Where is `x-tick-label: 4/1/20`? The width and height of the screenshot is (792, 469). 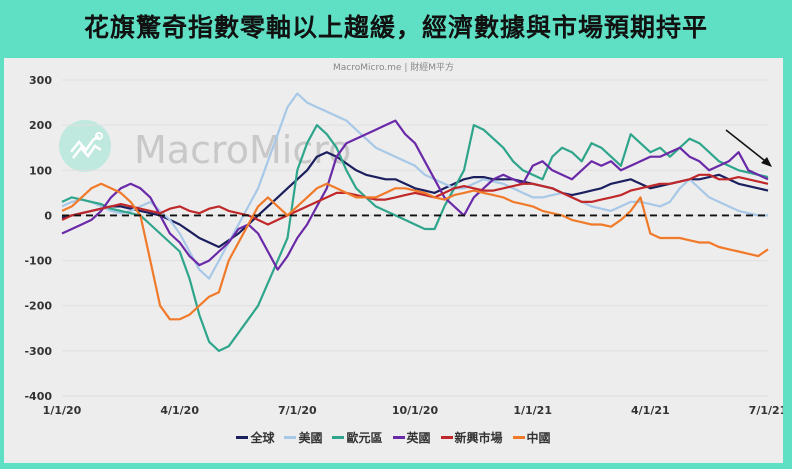 x-tick-label: 4/1/20 is located at coordinates (179, 410).